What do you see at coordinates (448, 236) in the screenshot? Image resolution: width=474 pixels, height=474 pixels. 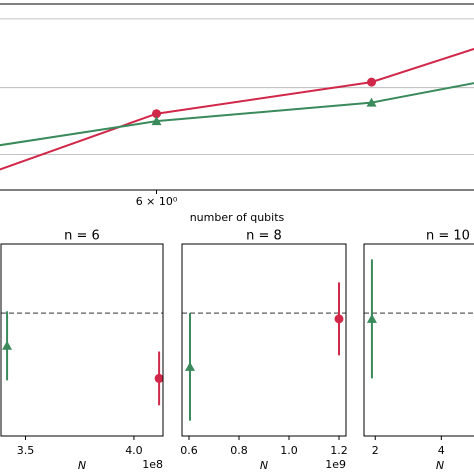 I see `panel-title: n = 10` at bounding box center [448, 236].